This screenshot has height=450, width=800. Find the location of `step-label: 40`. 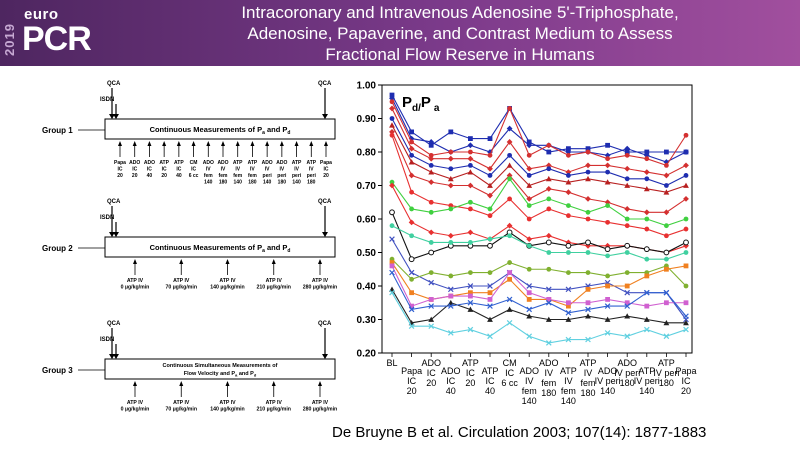

step-label: 40 is located at coordinates (150, 176).